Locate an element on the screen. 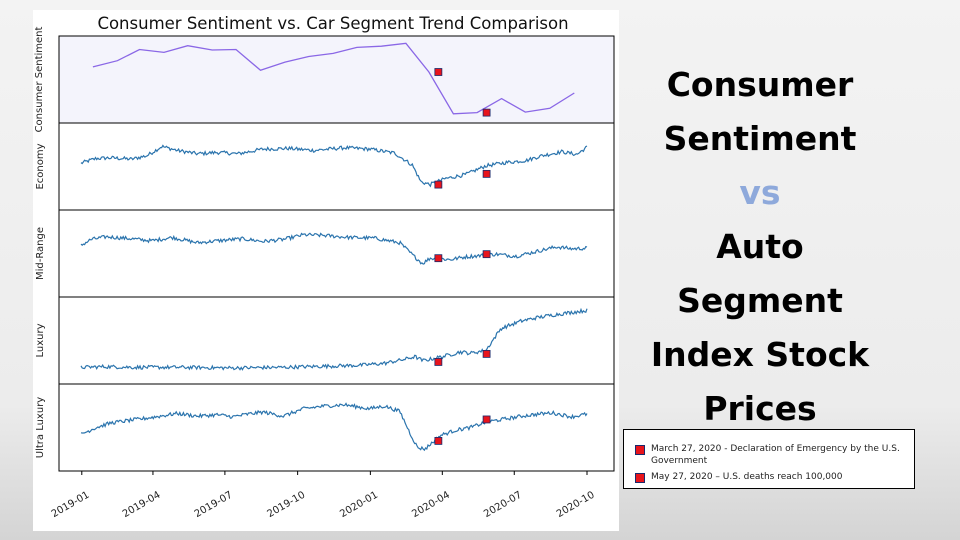  x-tick-label: 2020-10 is located at coordinates (576, 505).